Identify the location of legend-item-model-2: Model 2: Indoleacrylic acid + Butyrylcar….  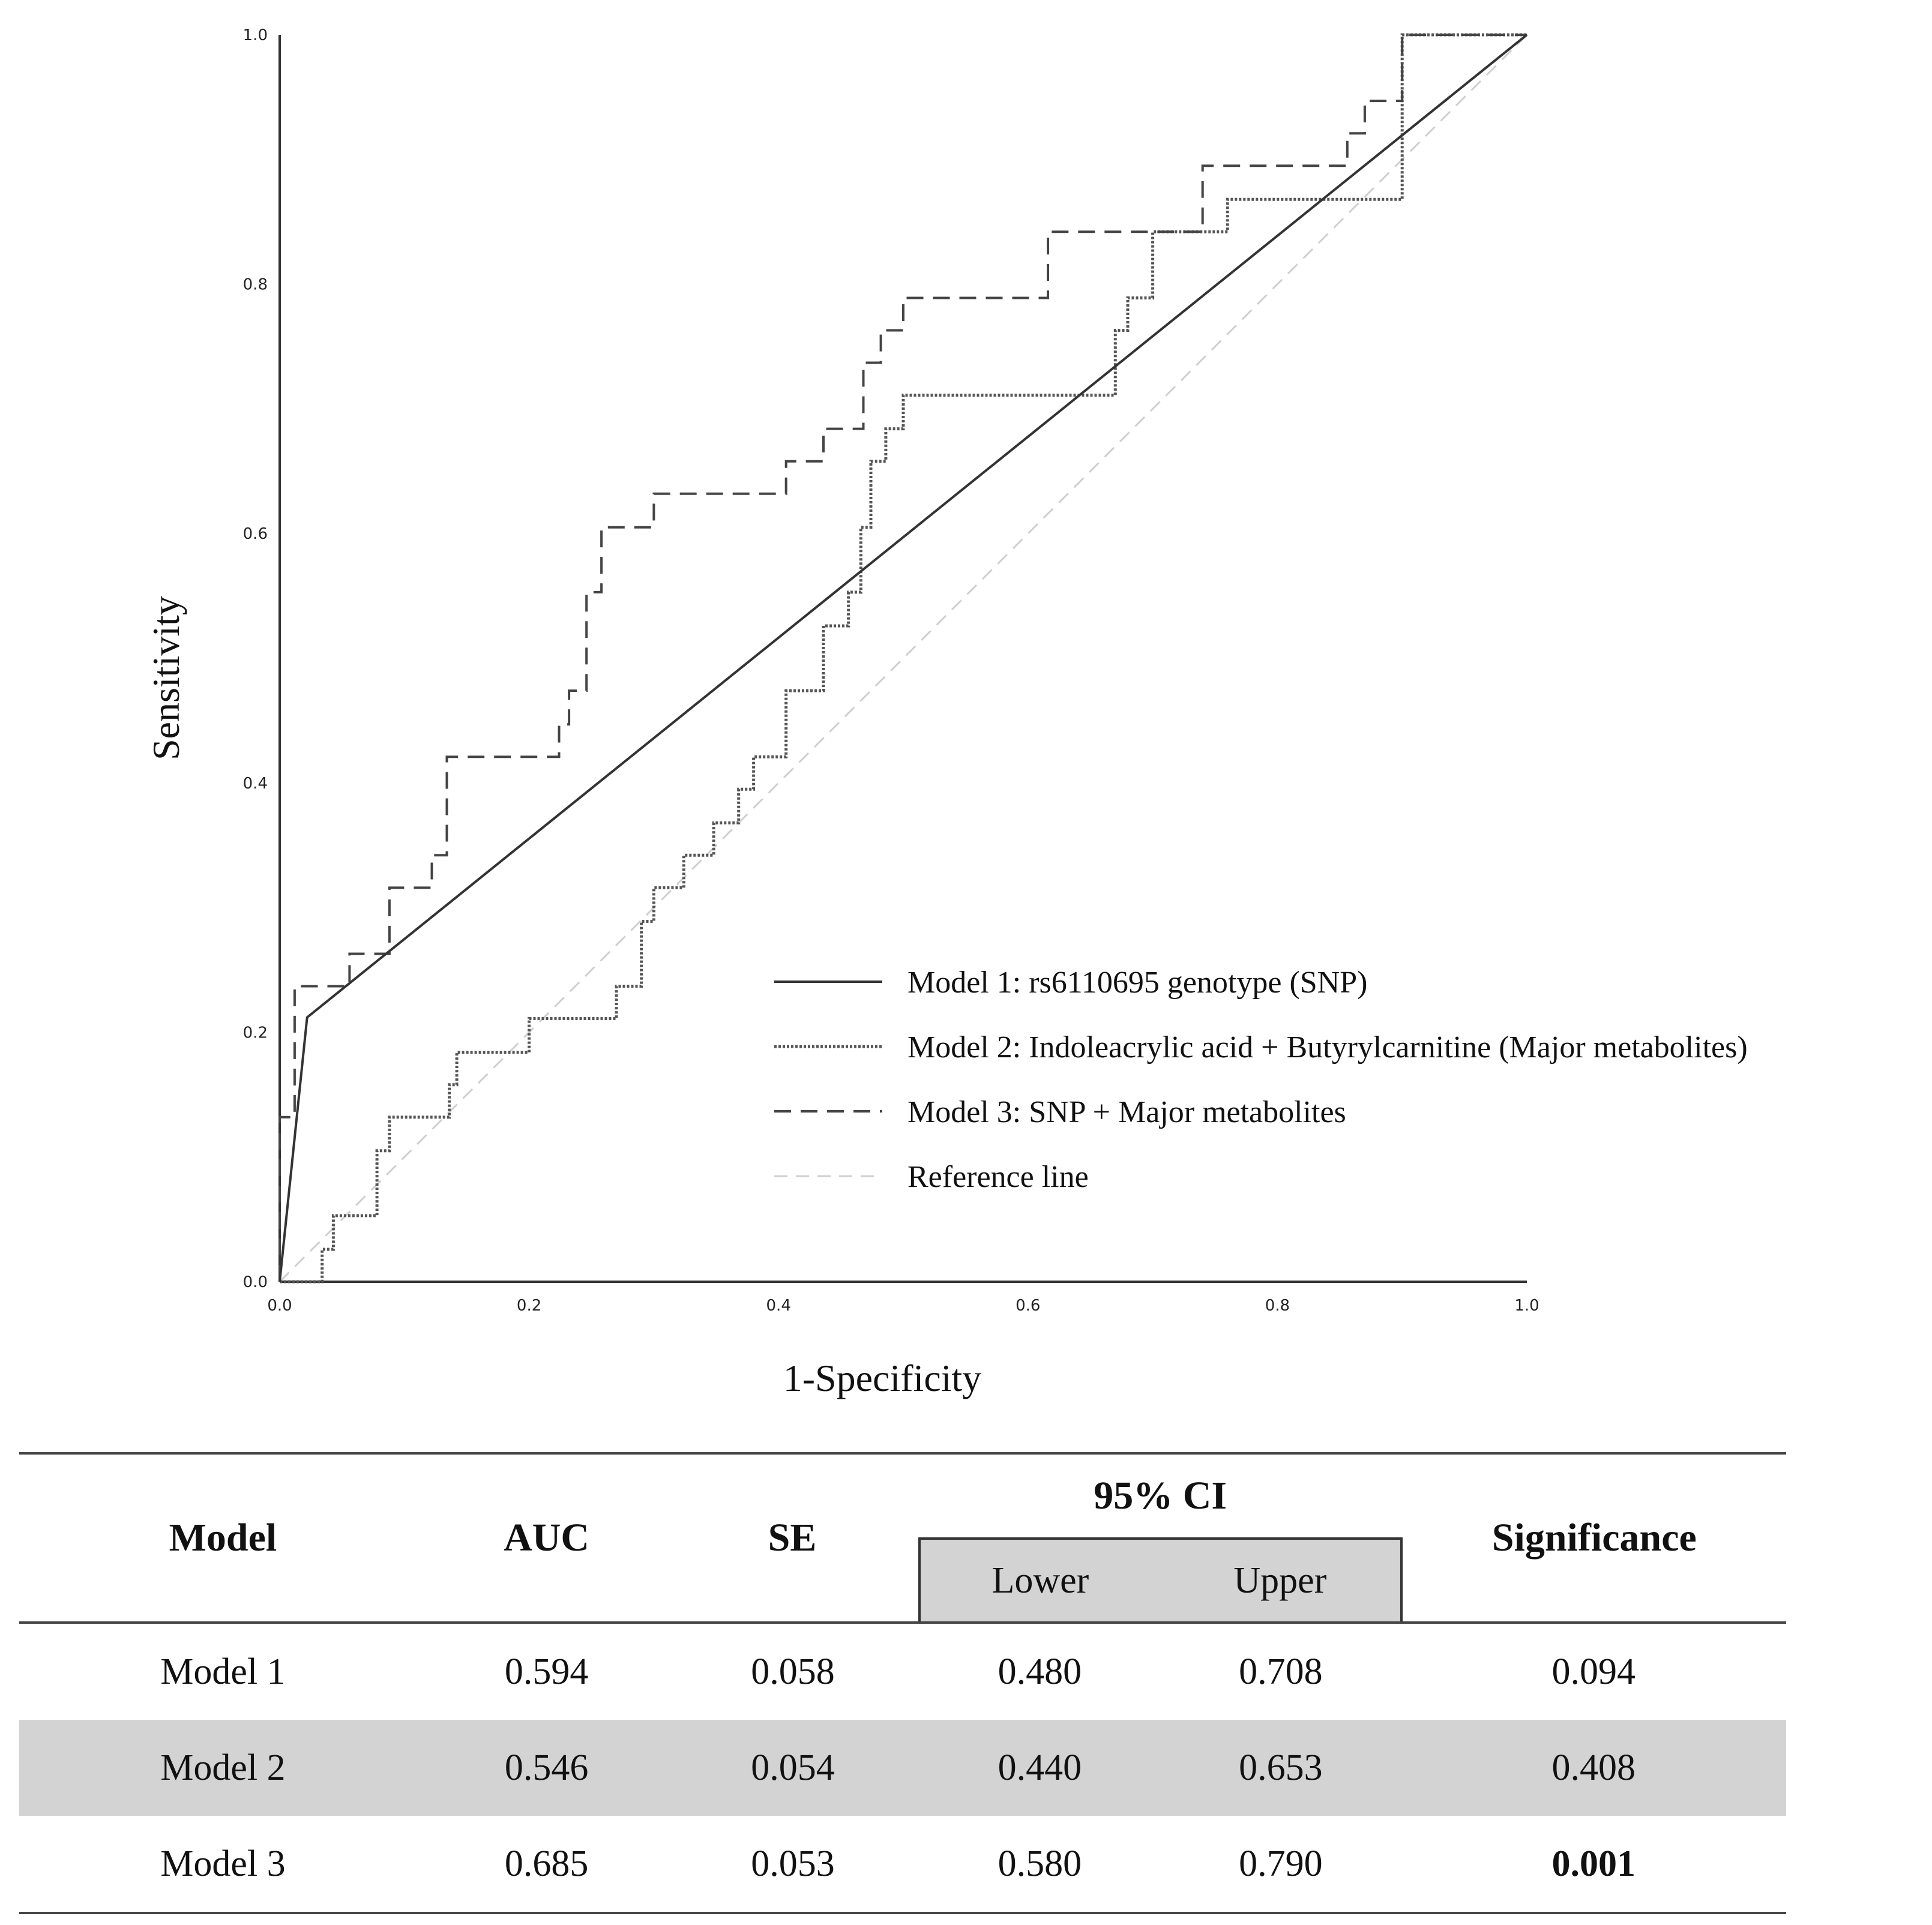
(1261, 1047).